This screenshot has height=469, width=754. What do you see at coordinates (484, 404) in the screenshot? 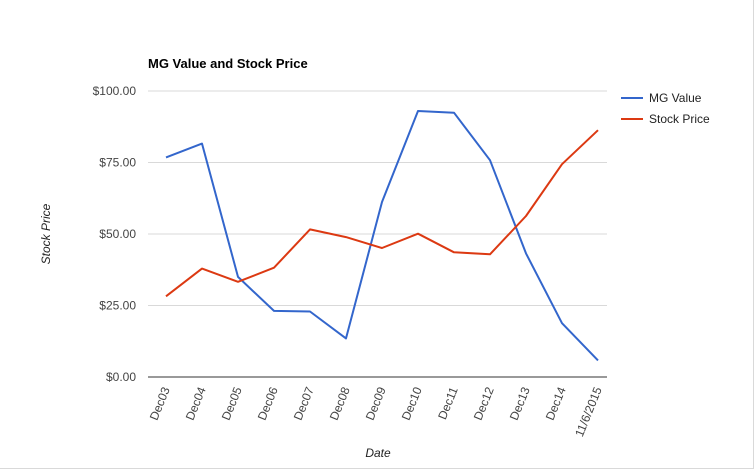
I see `x-tick-label: Dec12` at bounding box center [484, 404].